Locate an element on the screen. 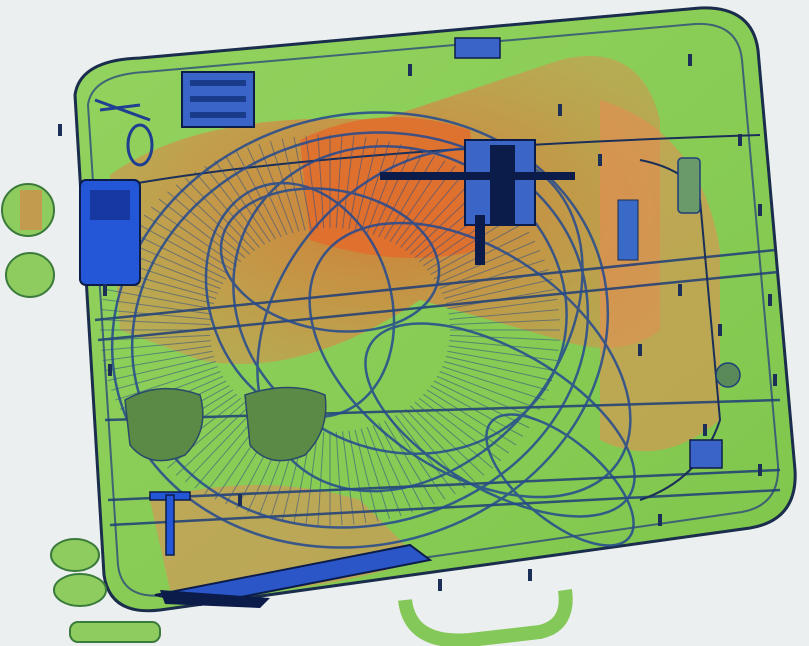 The width and height of the screenshot is (809, 646). long-blade is located at coordinates (293, 575).